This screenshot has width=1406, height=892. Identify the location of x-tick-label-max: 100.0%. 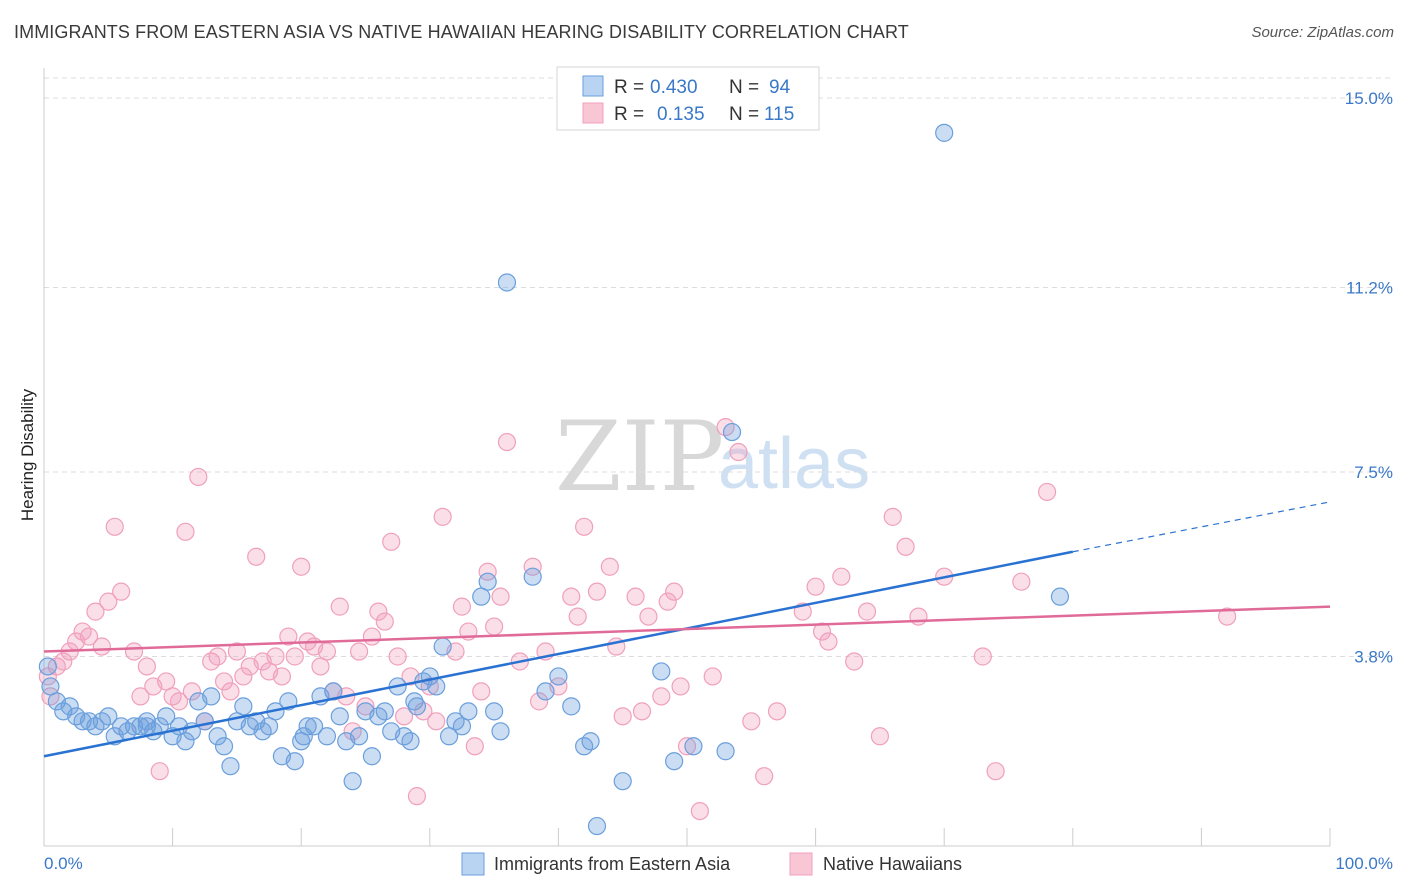
(1364, 863).